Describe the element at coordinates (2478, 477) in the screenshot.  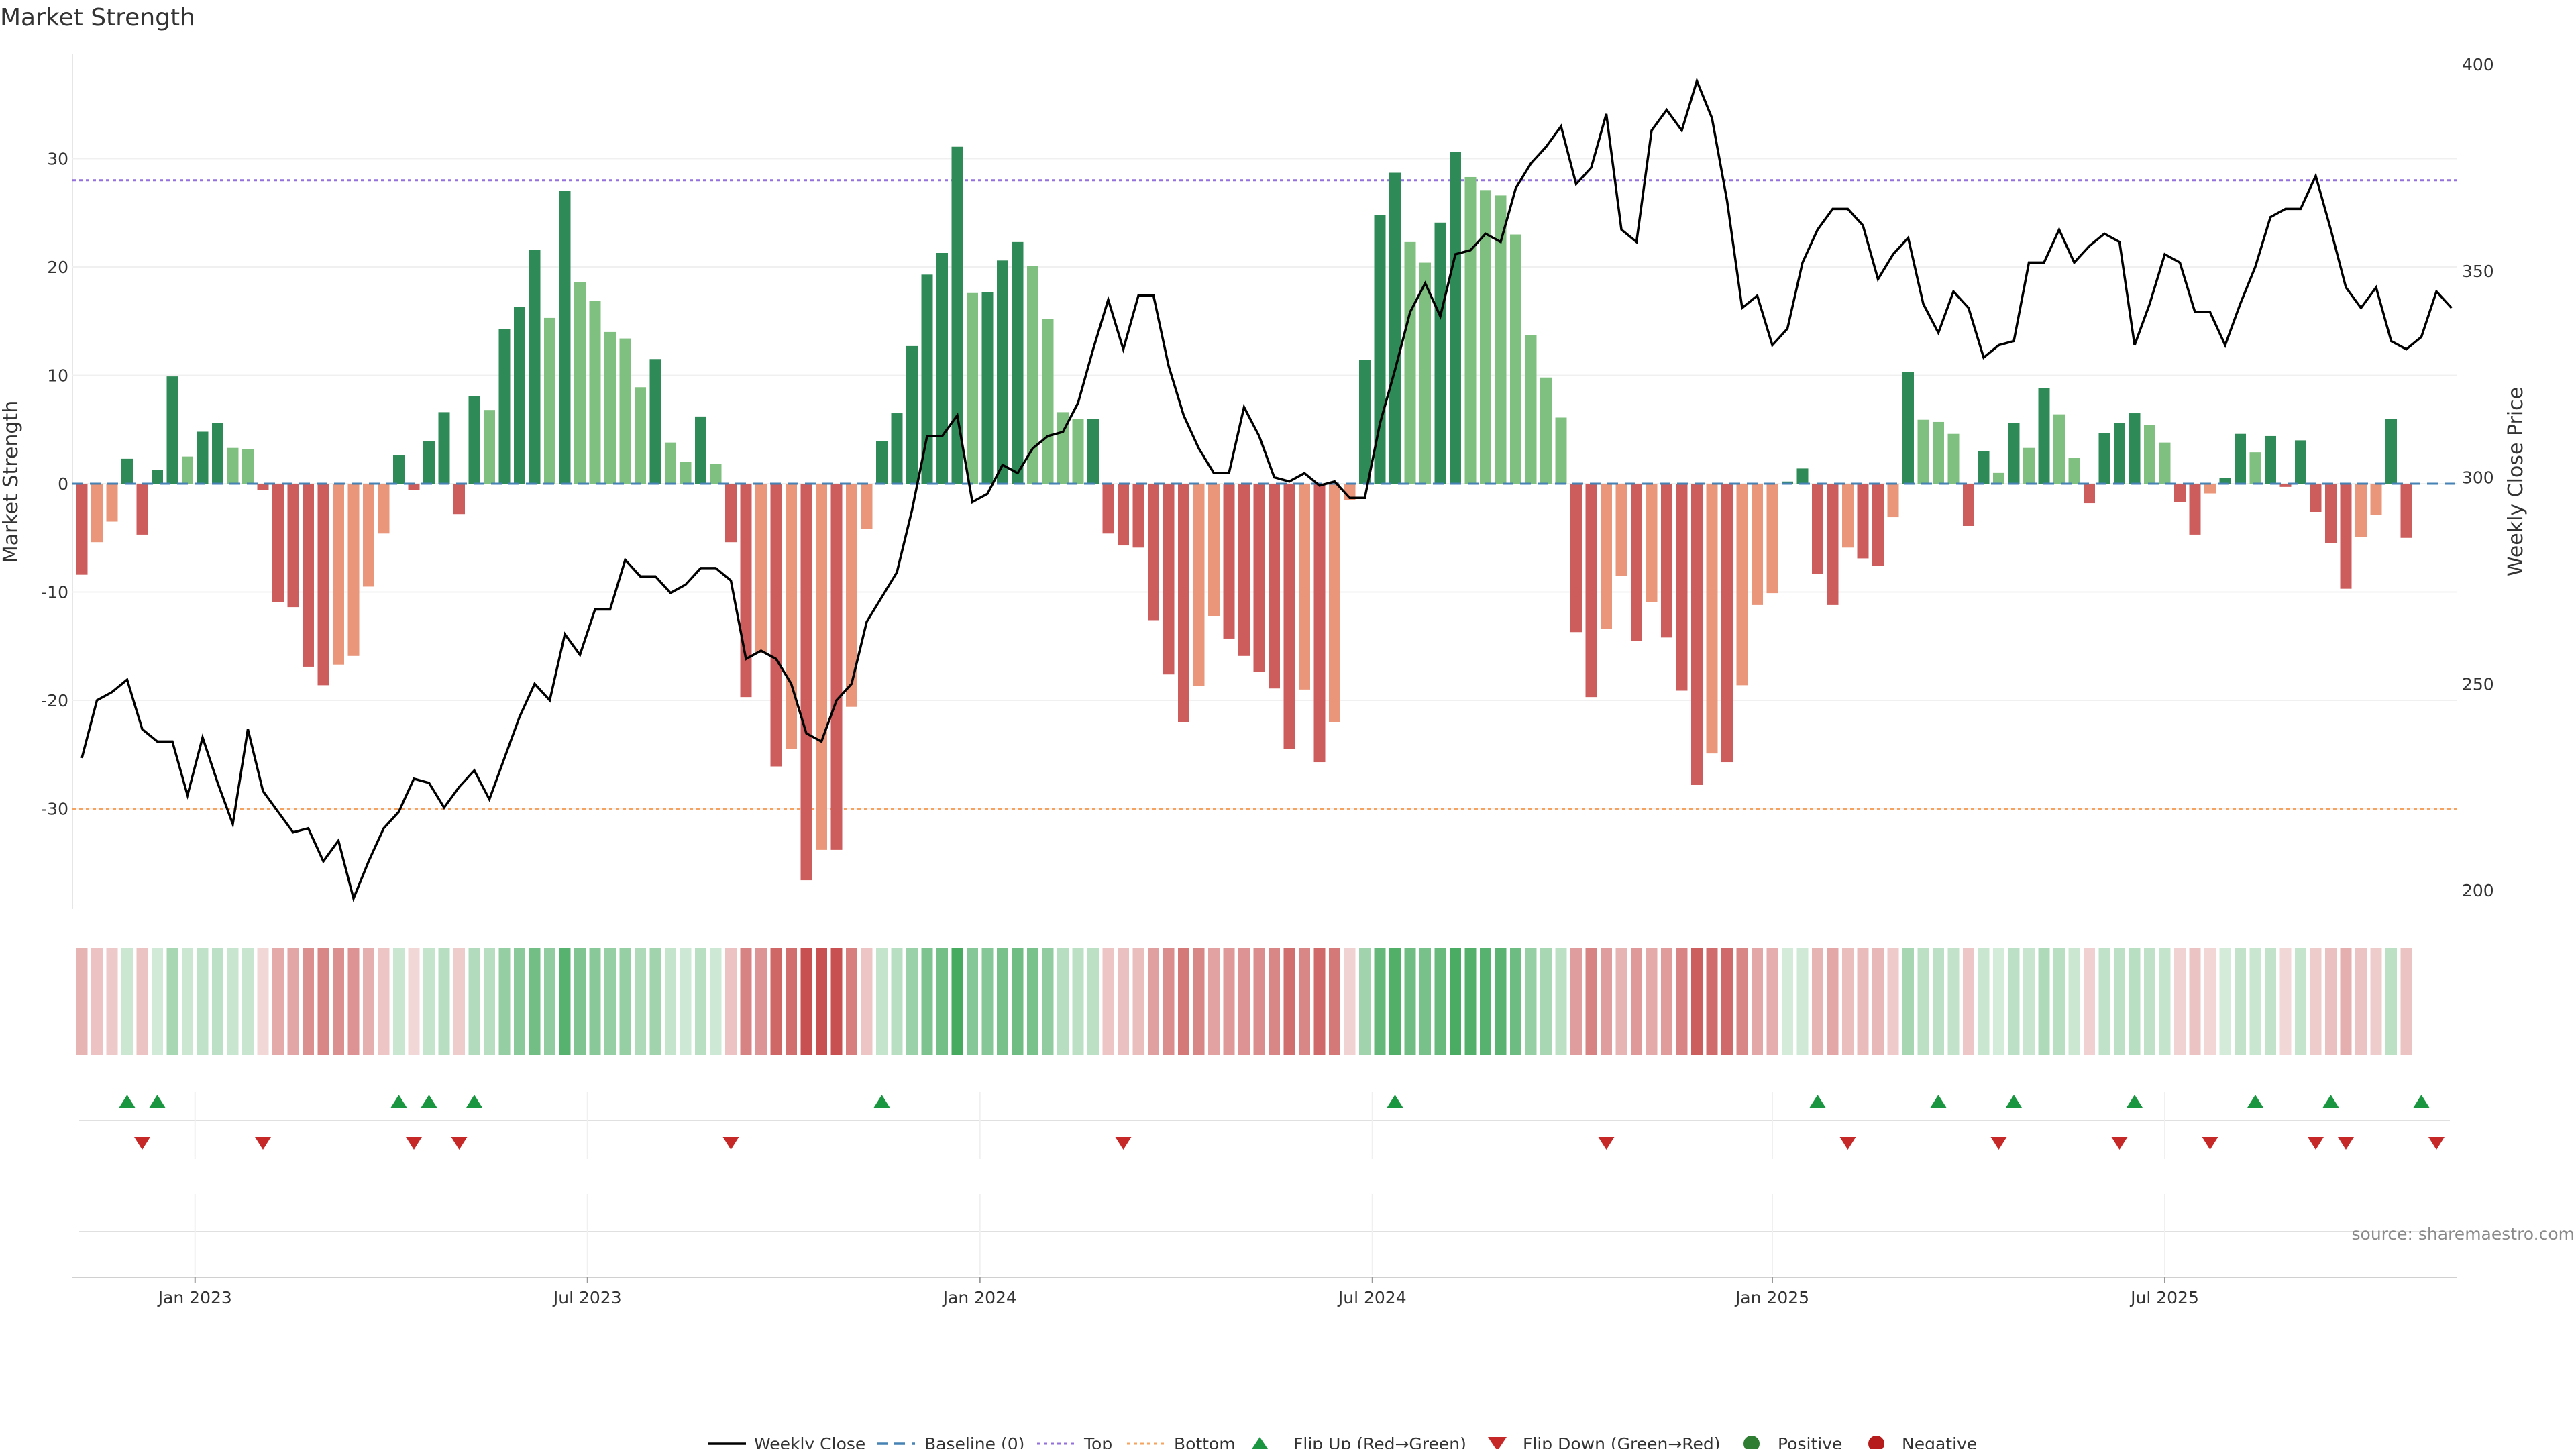
I see `right-y-ticks: 400 350 300 250 200` at that location.